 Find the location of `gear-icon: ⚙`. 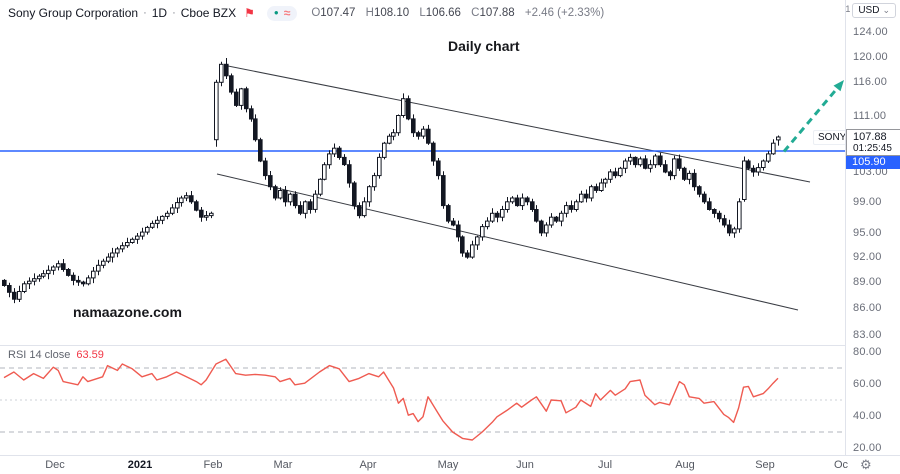

gear-icon: ⚙ is located at coordinates (866, 464).